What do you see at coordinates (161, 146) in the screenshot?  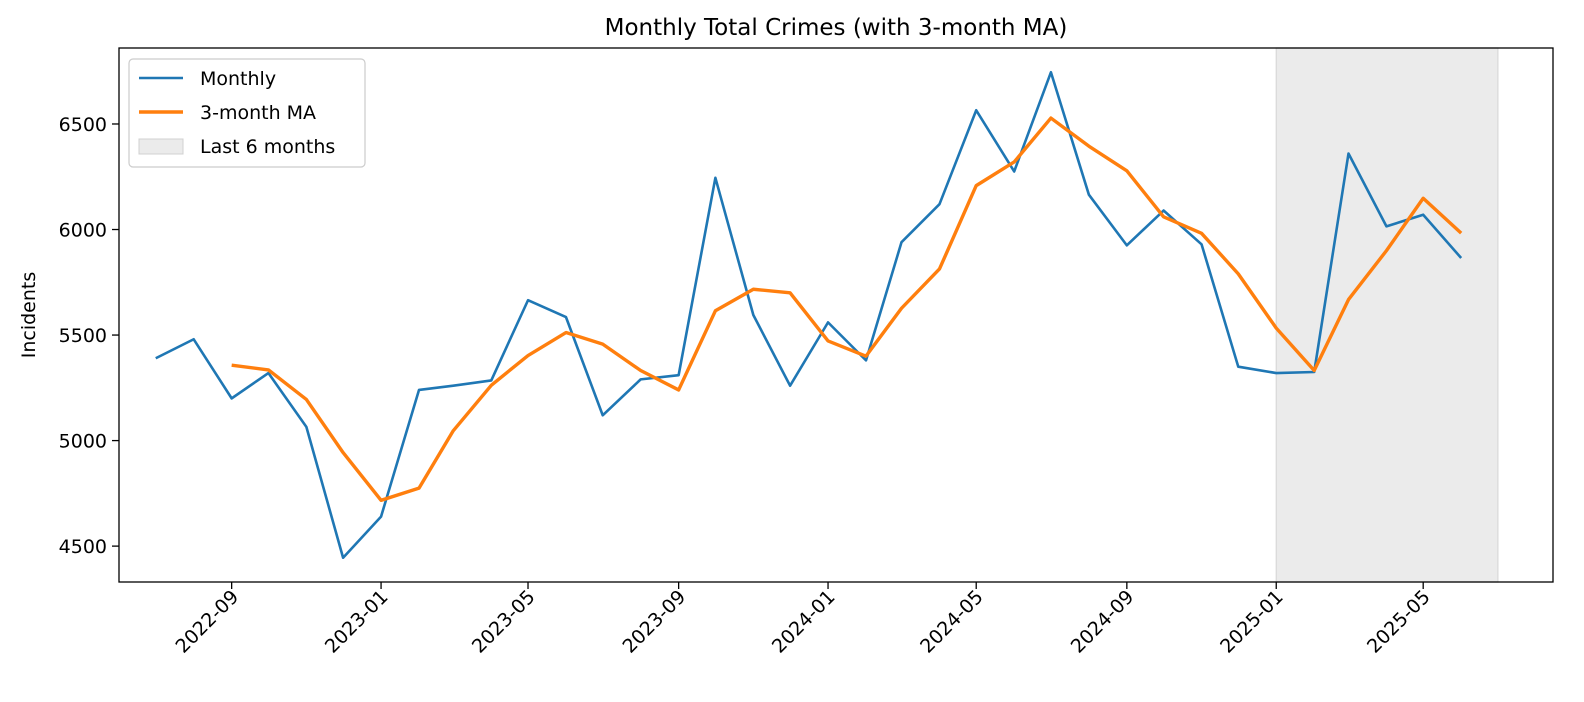 I see `legend-swatch` at bounding box center [161, 146].